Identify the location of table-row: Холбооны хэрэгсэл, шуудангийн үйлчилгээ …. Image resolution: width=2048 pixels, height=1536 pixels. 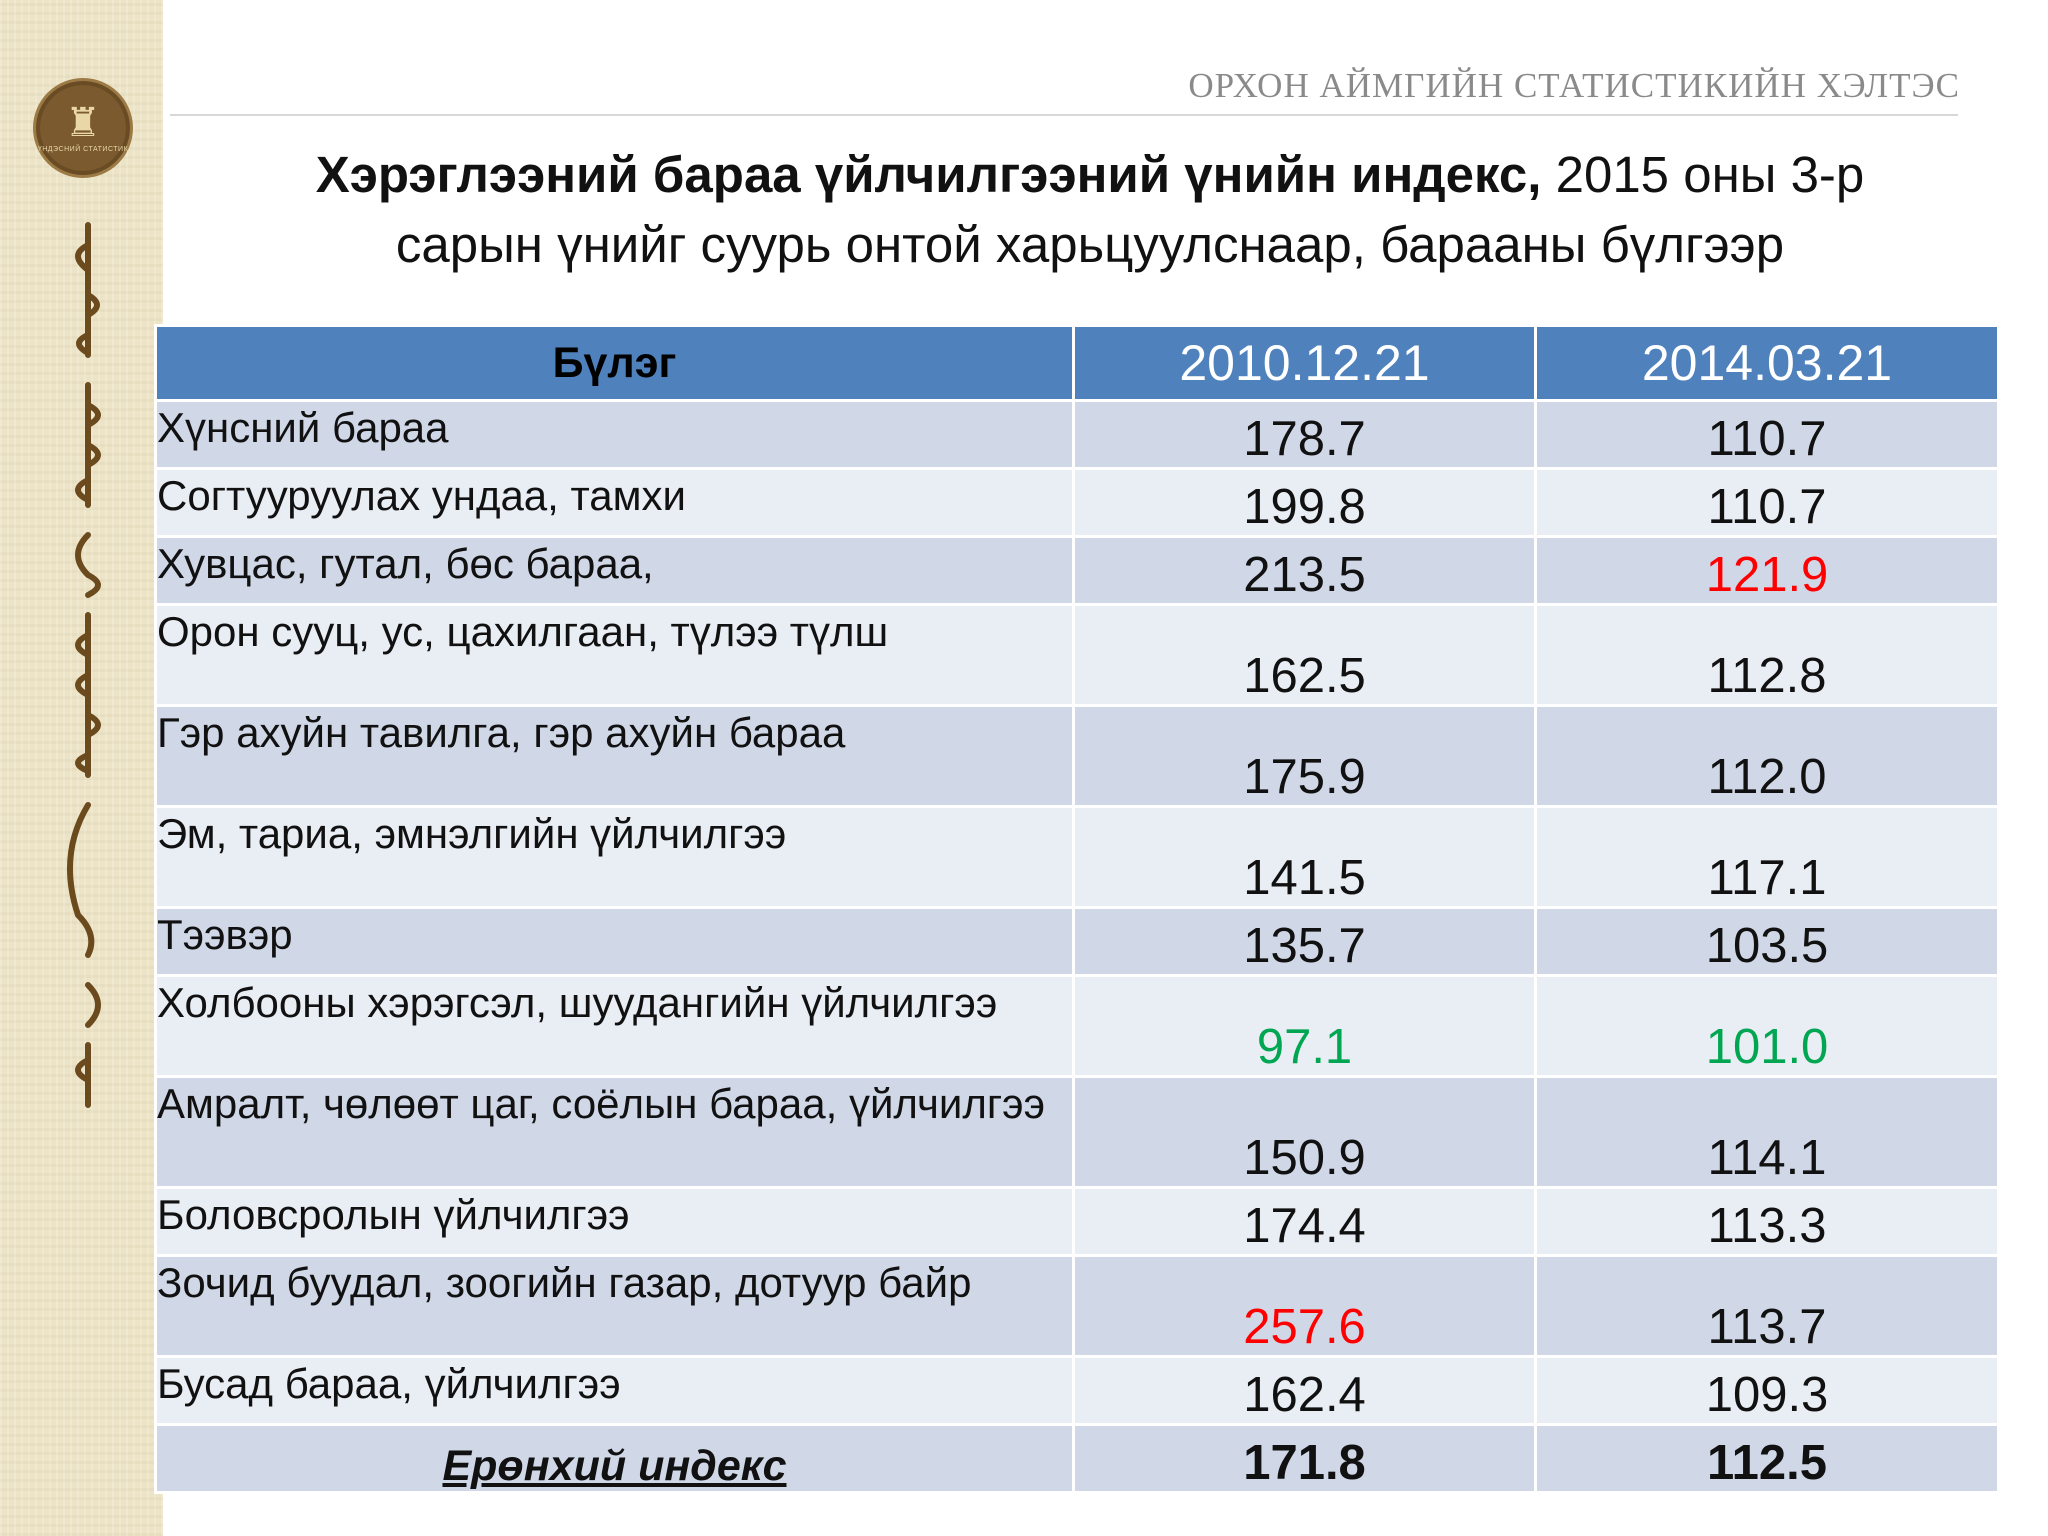
(1077, 1026).